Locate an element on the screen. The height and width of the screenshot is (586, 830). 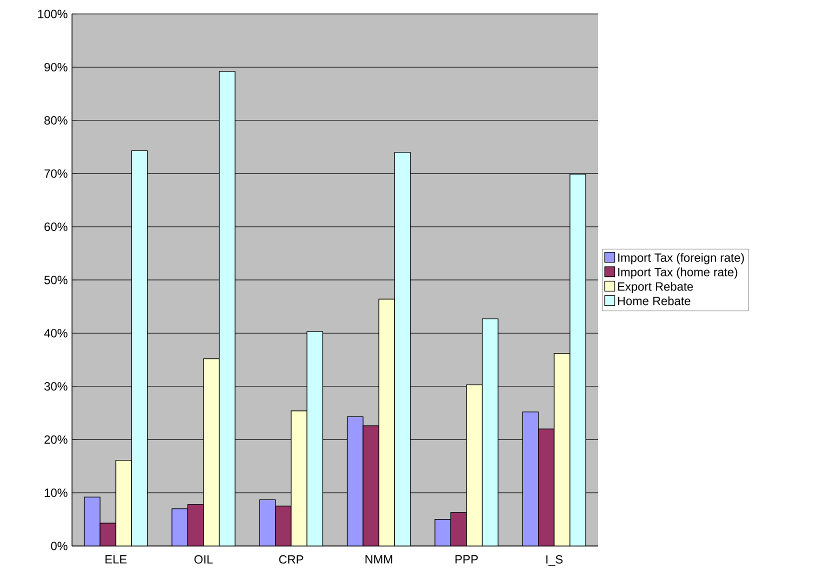
y-tick-label: 90% is located at coordinates (56, 67).